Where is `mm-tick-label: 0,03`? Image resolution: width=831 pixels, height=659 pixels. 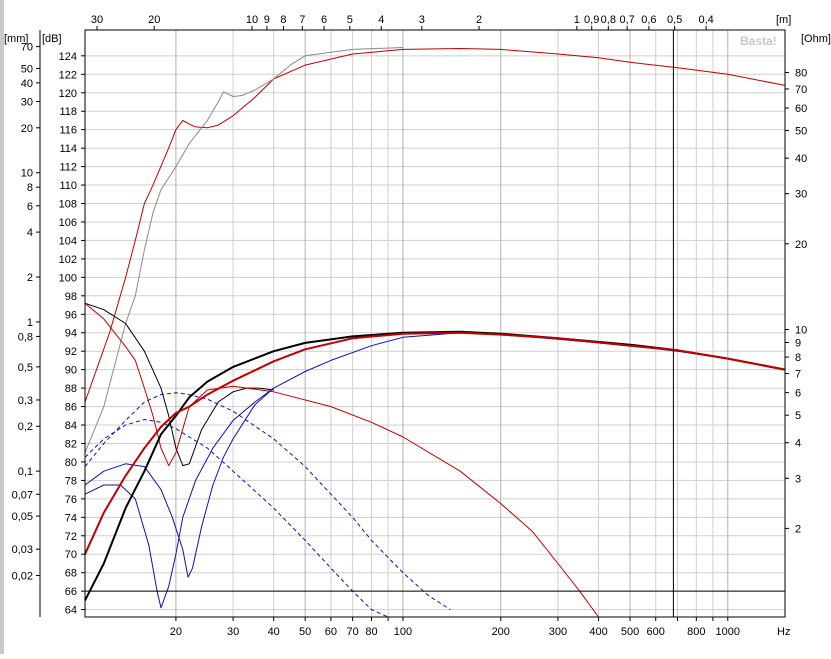 mm-tick-label: 0,03 is located at coordinates (22, 550).